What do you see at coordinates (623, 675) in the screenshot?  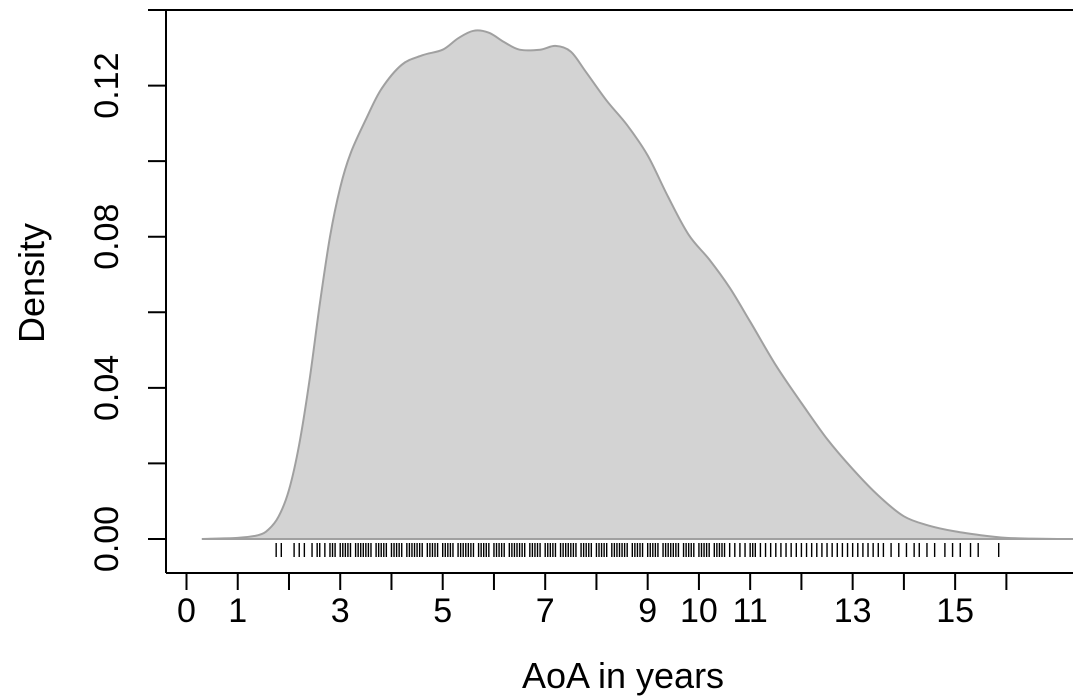 I see `x-axis-title: AoA in years` at bounding box center [623, 675].